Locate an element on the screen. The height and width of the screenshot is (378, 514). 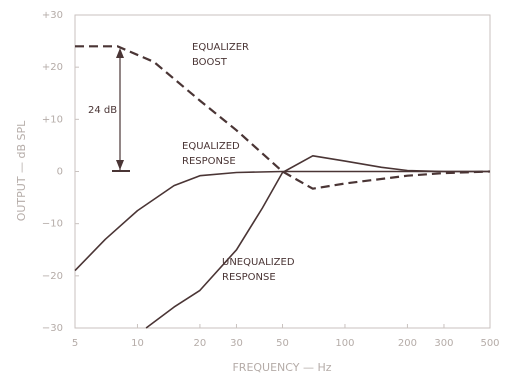
y-tick-label: +20 is located at coordinates (52, 67).